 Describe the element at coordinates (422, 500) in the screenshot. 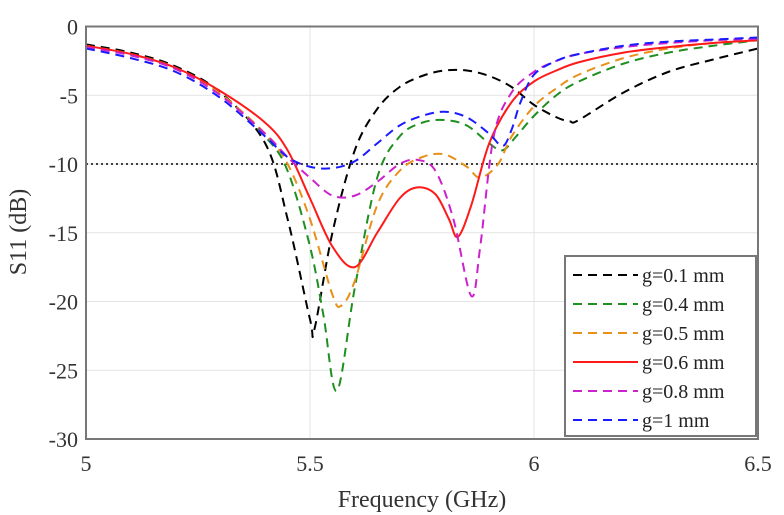

I see `x-axis-label: Frequency (GHz)` at that location.